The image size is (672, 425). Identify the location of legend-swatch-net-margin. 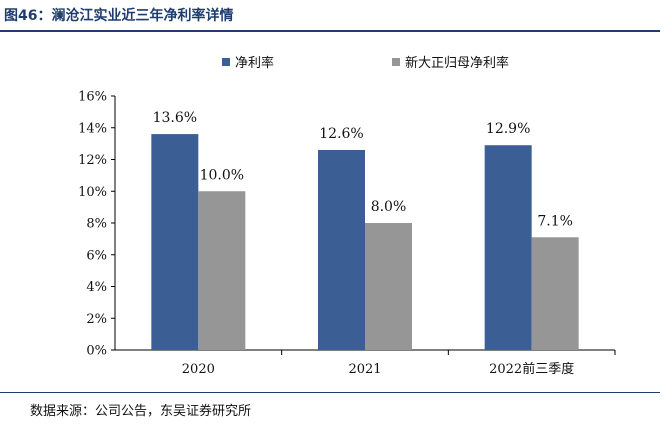
(226, 62).